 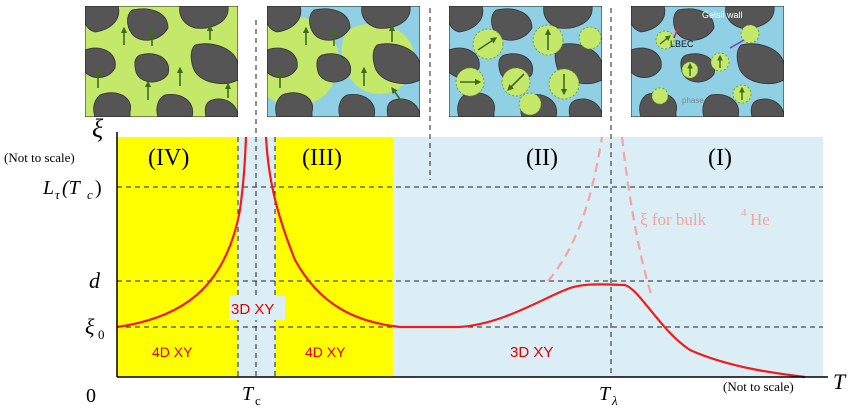 I want to click on label-bulk-he: ξ for bulk 4 He, so click(x=705, y=218).